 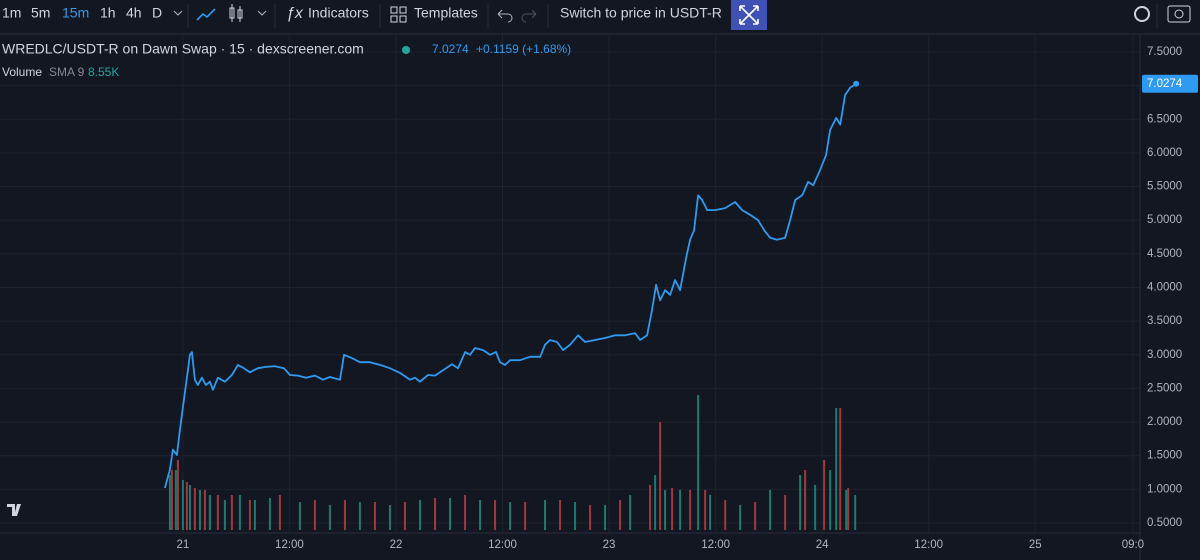 I want to click on line-chart-icon, so click(x=206, y=14).